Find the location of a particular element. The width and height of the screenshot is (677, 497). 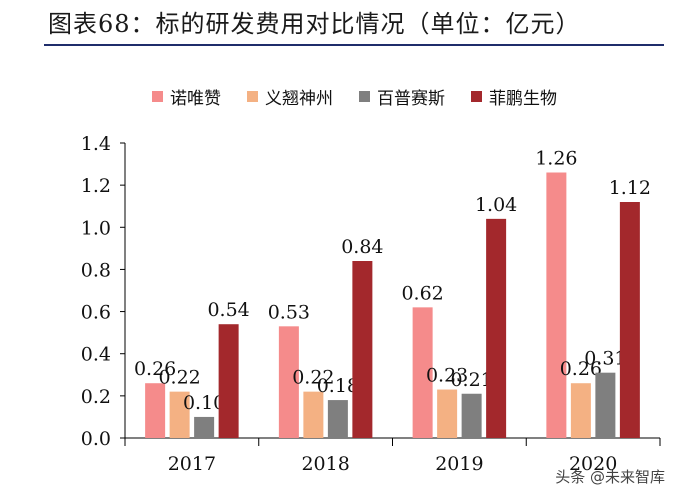

data-label: 0.18 is located at coordinates (338, 386).